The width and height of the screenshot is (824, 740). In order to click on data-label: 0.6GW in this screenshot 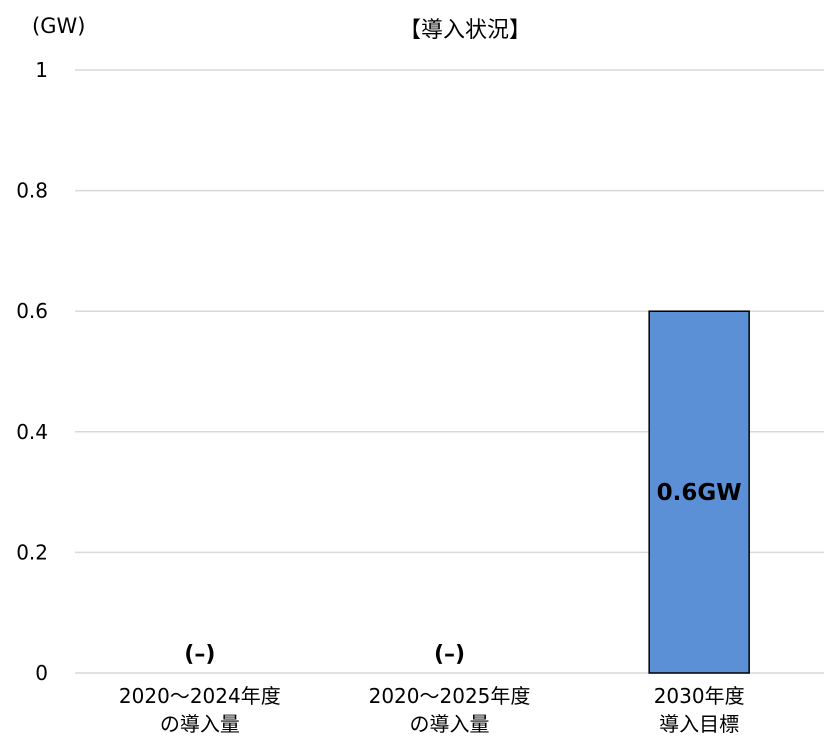, I will do `click(699, 493)`.